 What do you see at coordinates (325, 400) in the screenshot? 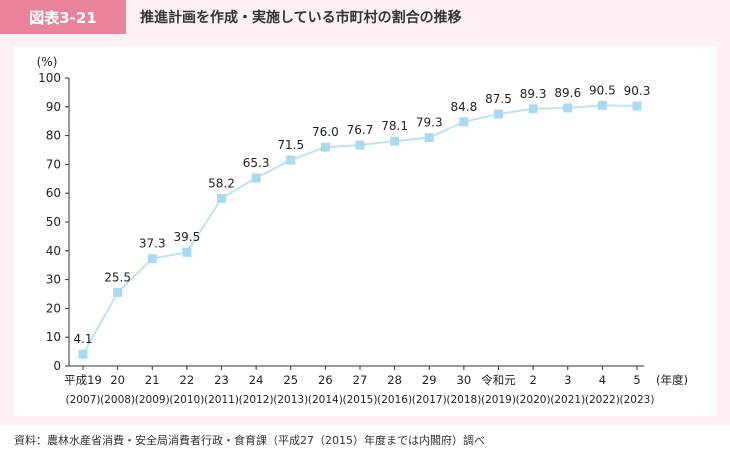
I see `x-tick-label-western: (2014)` at bounding box center [325, 400].